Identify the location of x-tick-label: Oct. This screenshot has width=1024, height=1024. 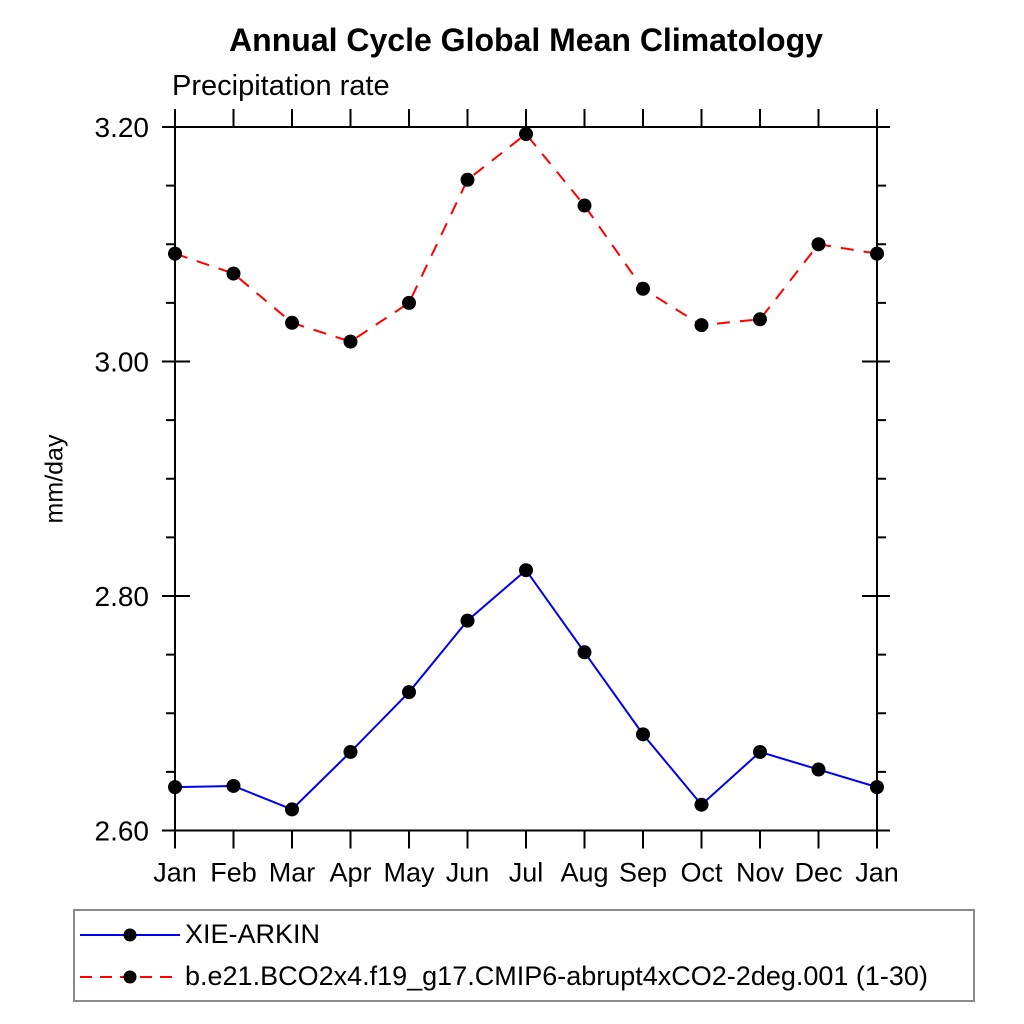
(701, 873).